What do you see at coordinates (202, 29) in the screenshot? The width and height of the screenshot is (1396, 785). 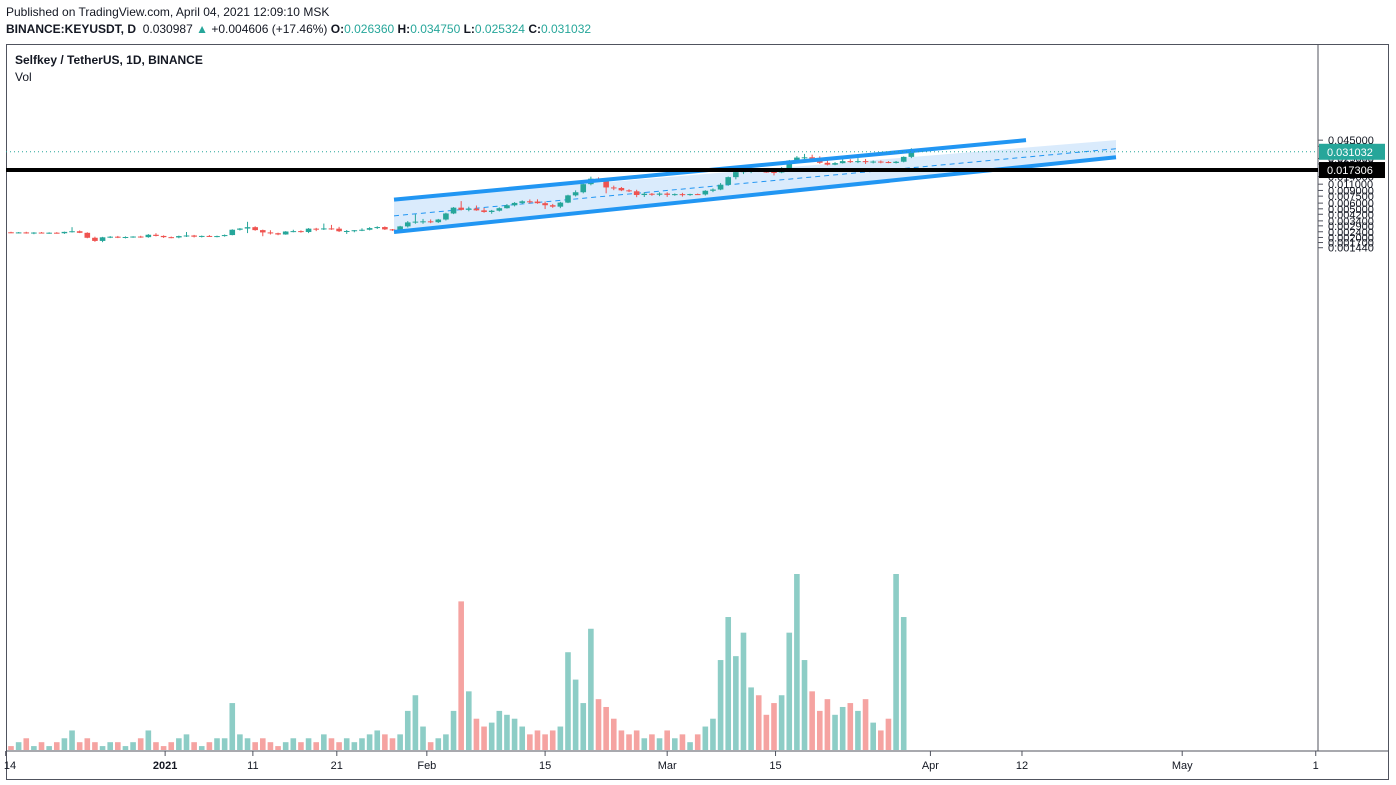 I see `up-arrow-icon: ▲` at bounding box center [202, 29].